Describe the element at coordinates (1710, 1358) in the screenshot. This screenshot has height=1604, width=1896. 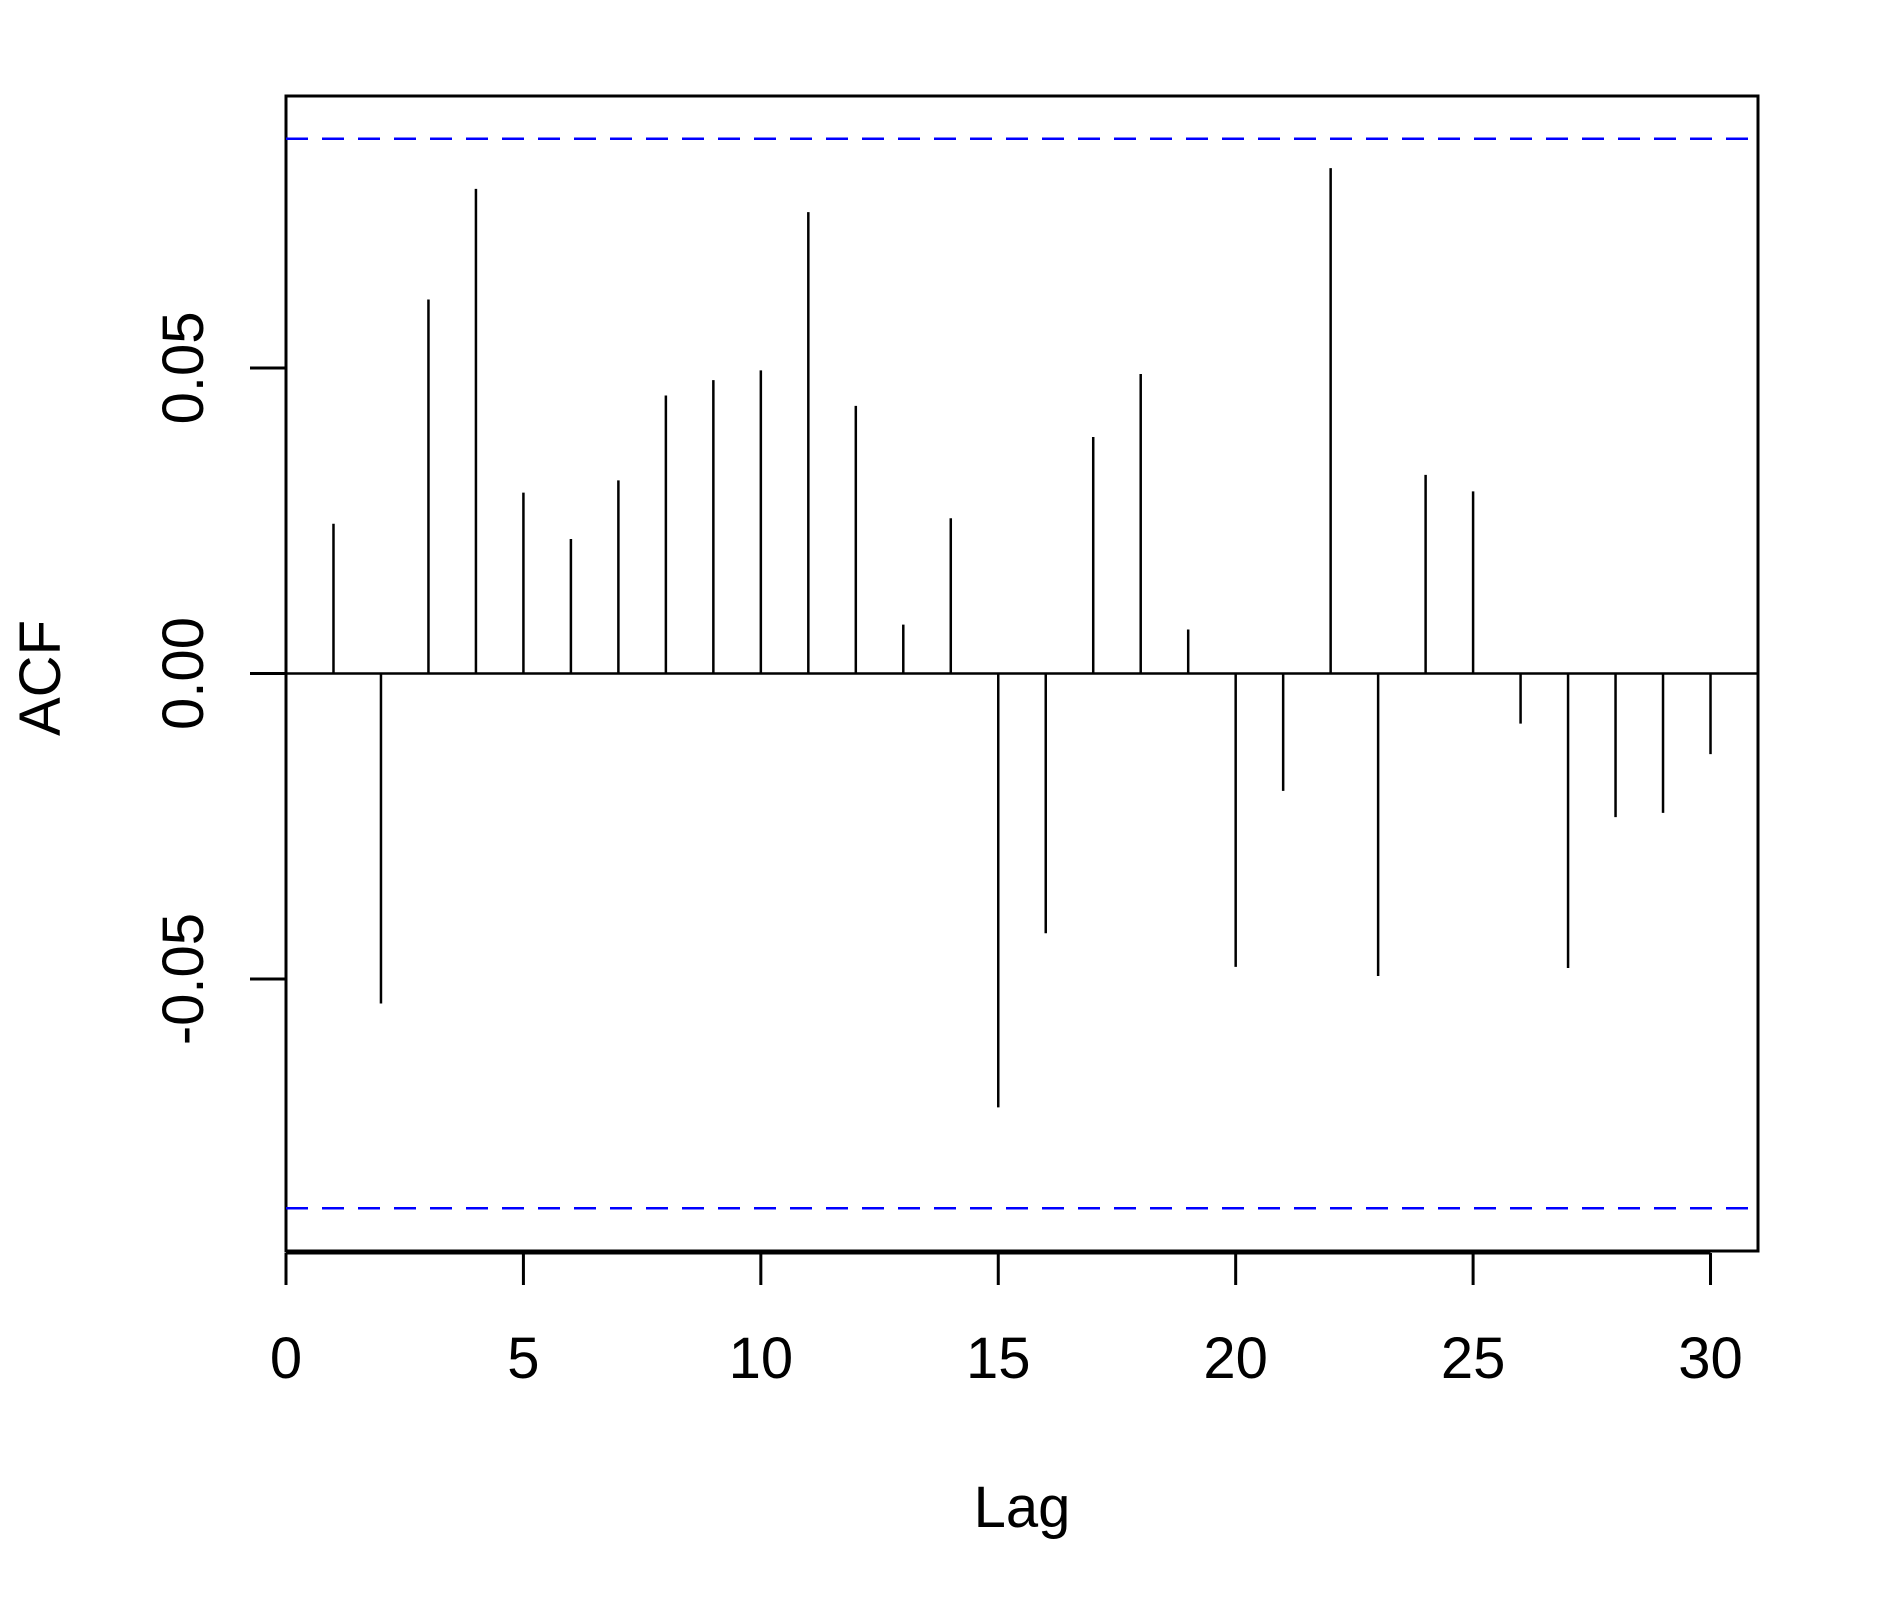
I see `x-tick-label: 30` at that location.